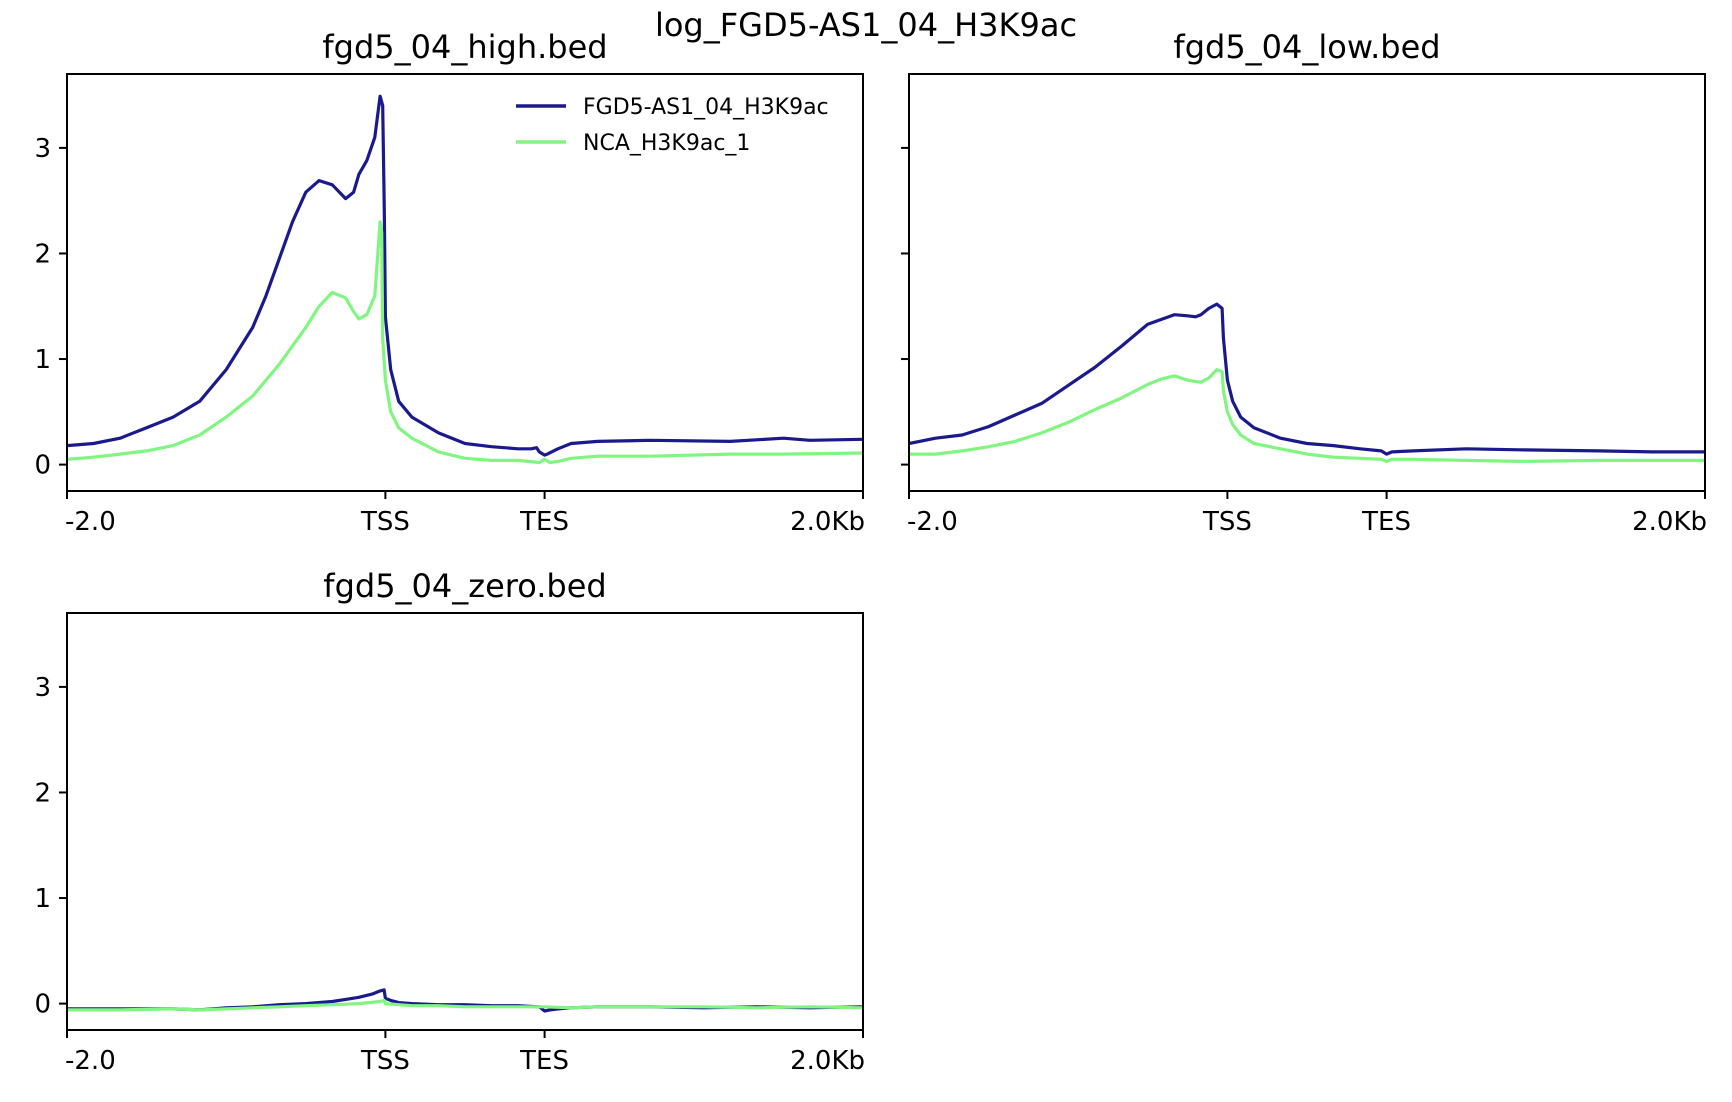 Image resolution: width=1732 pixels, height=1102 pixels. I want to click on legend-label: NCA_H3K9ac_1, so click(666, 143).